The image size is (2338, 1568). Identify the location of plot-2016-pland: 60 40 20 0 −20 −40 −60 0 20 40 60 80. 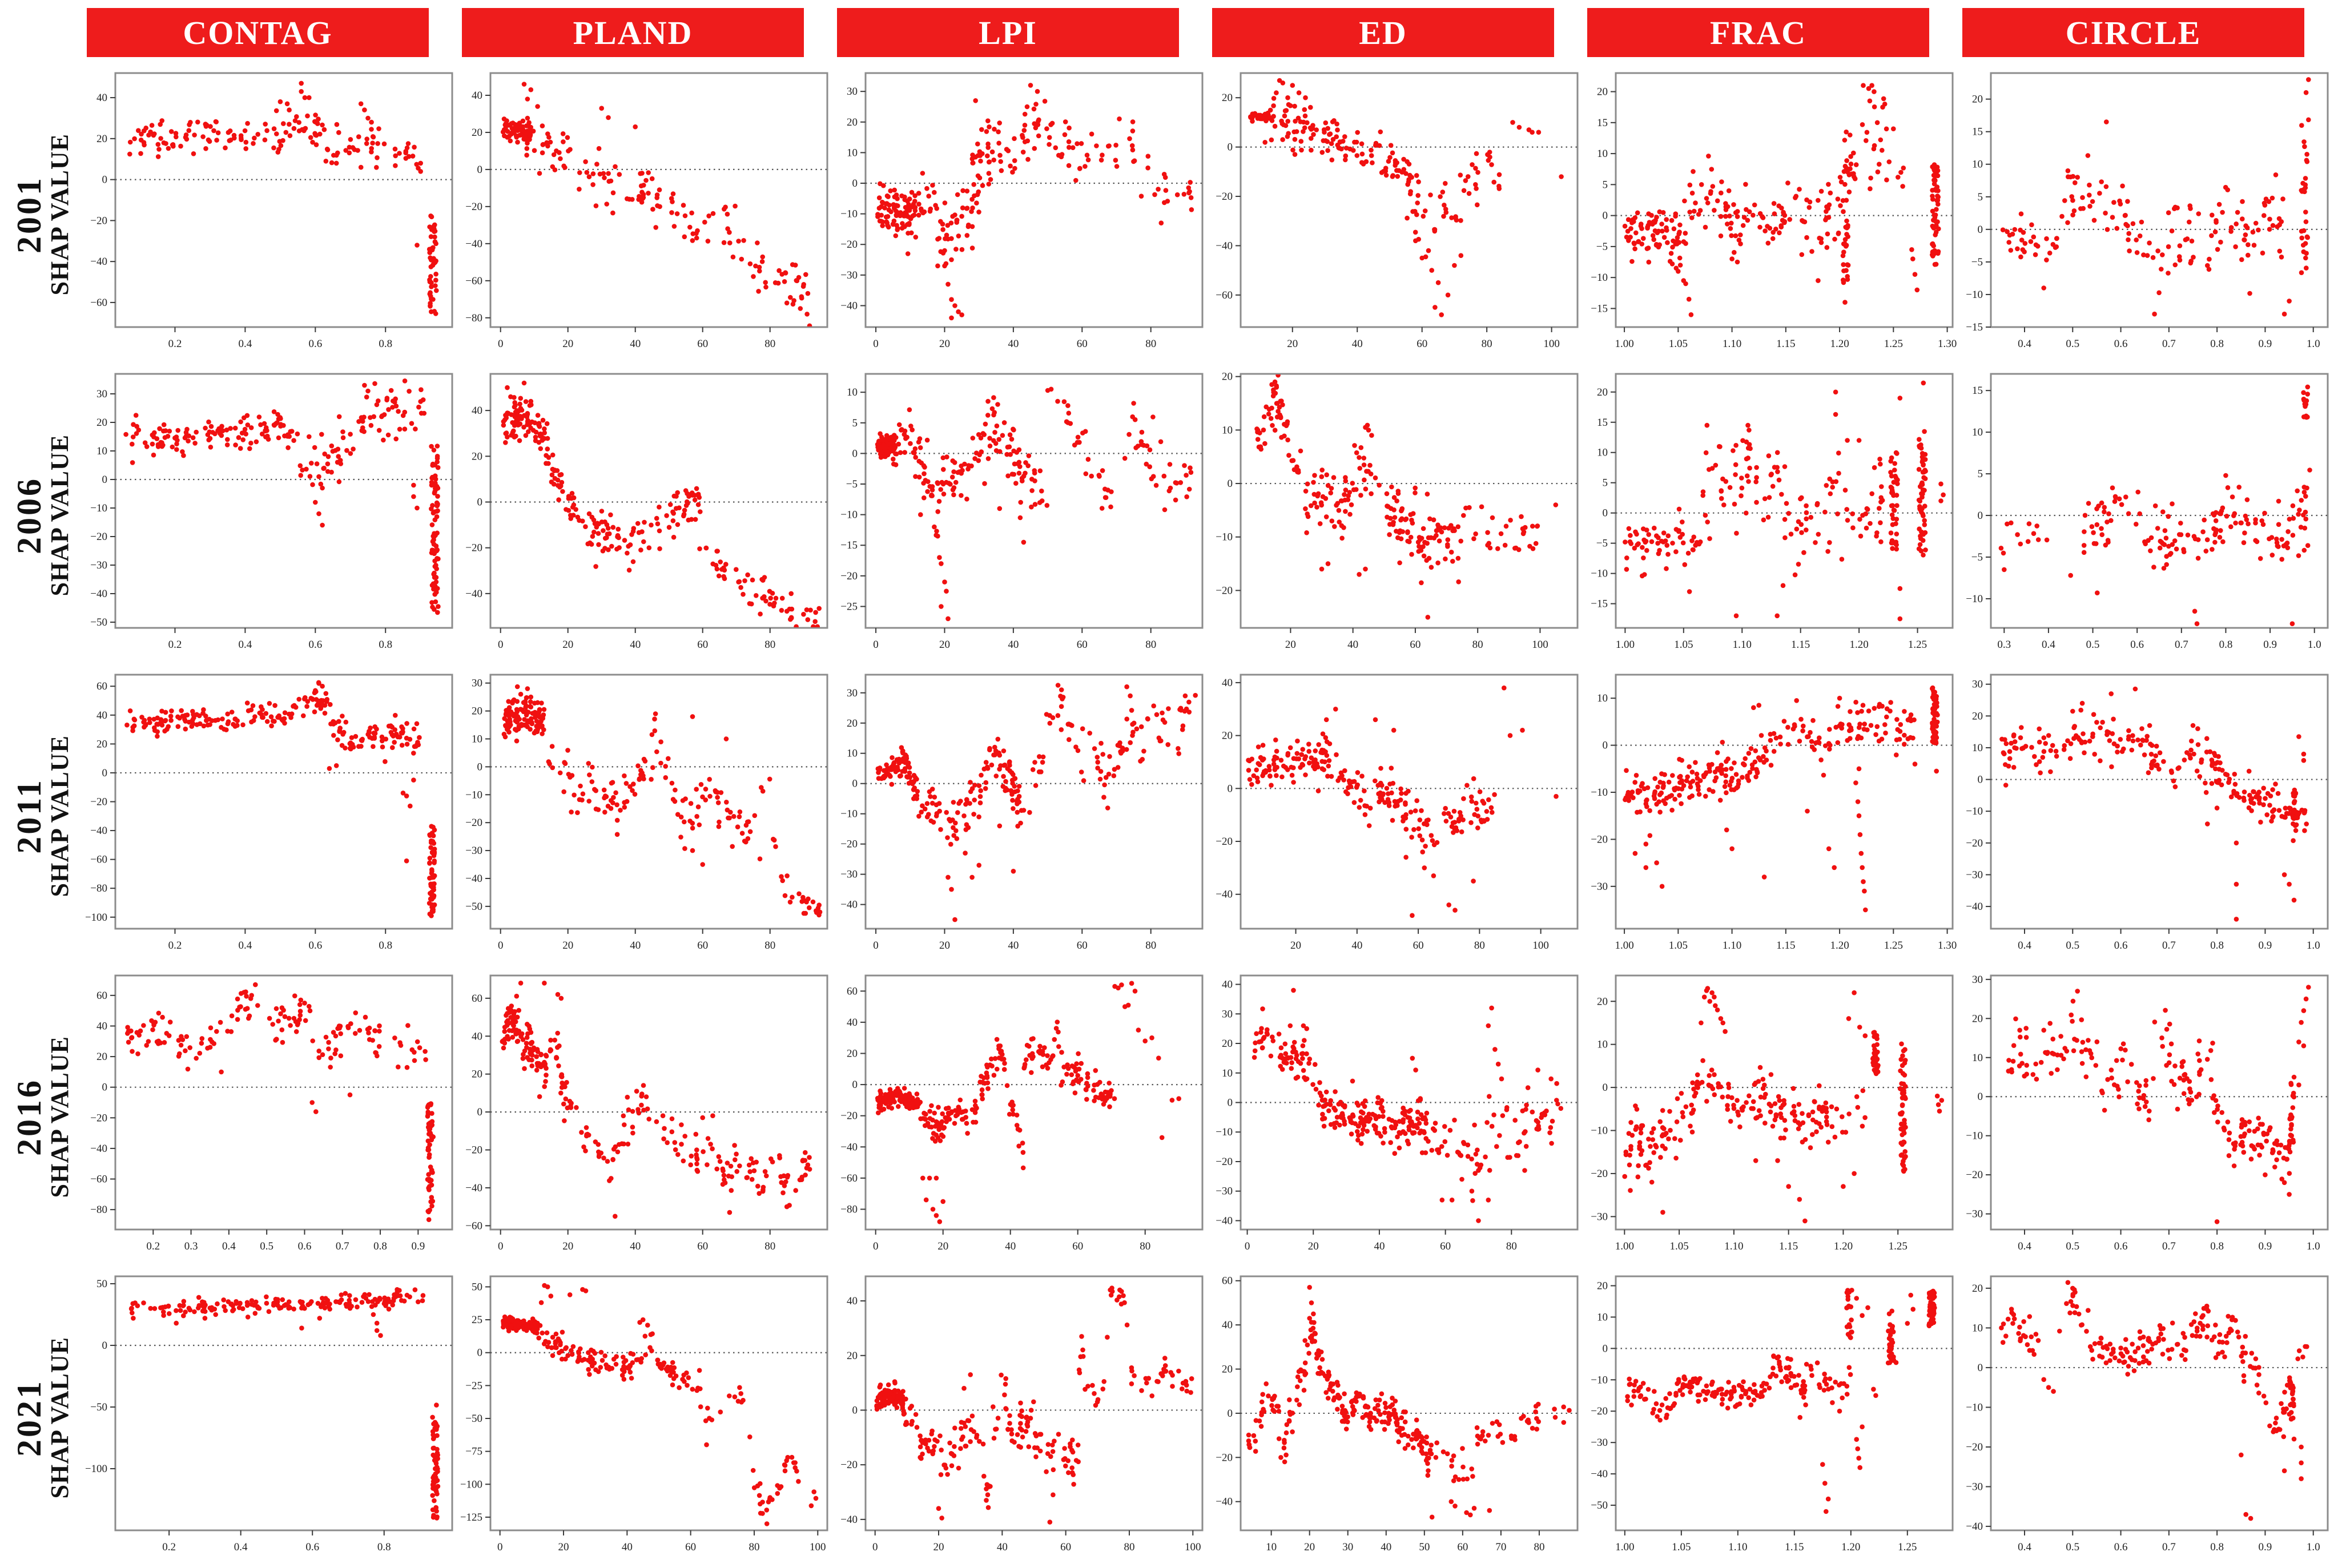
(647, 1116).